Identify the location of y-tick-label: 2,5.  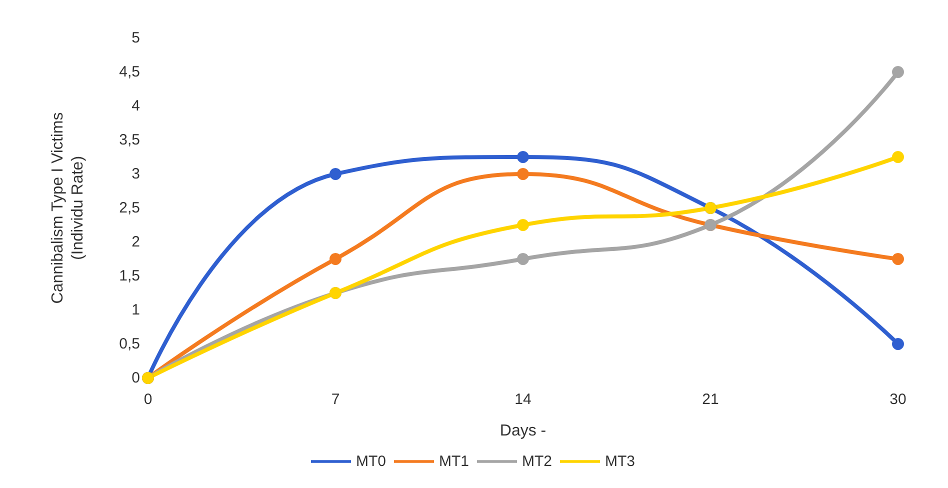
(129, 208).